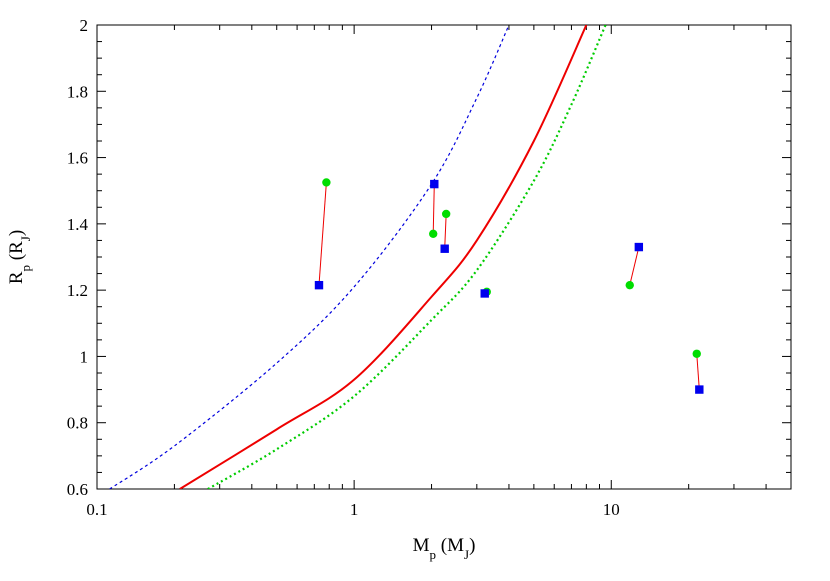 The height and width of the screenshot is (581, 830). Describe the element at coordinates (77, 489) in the screenshot. I see `y-tick-label: 0.6` at that location.